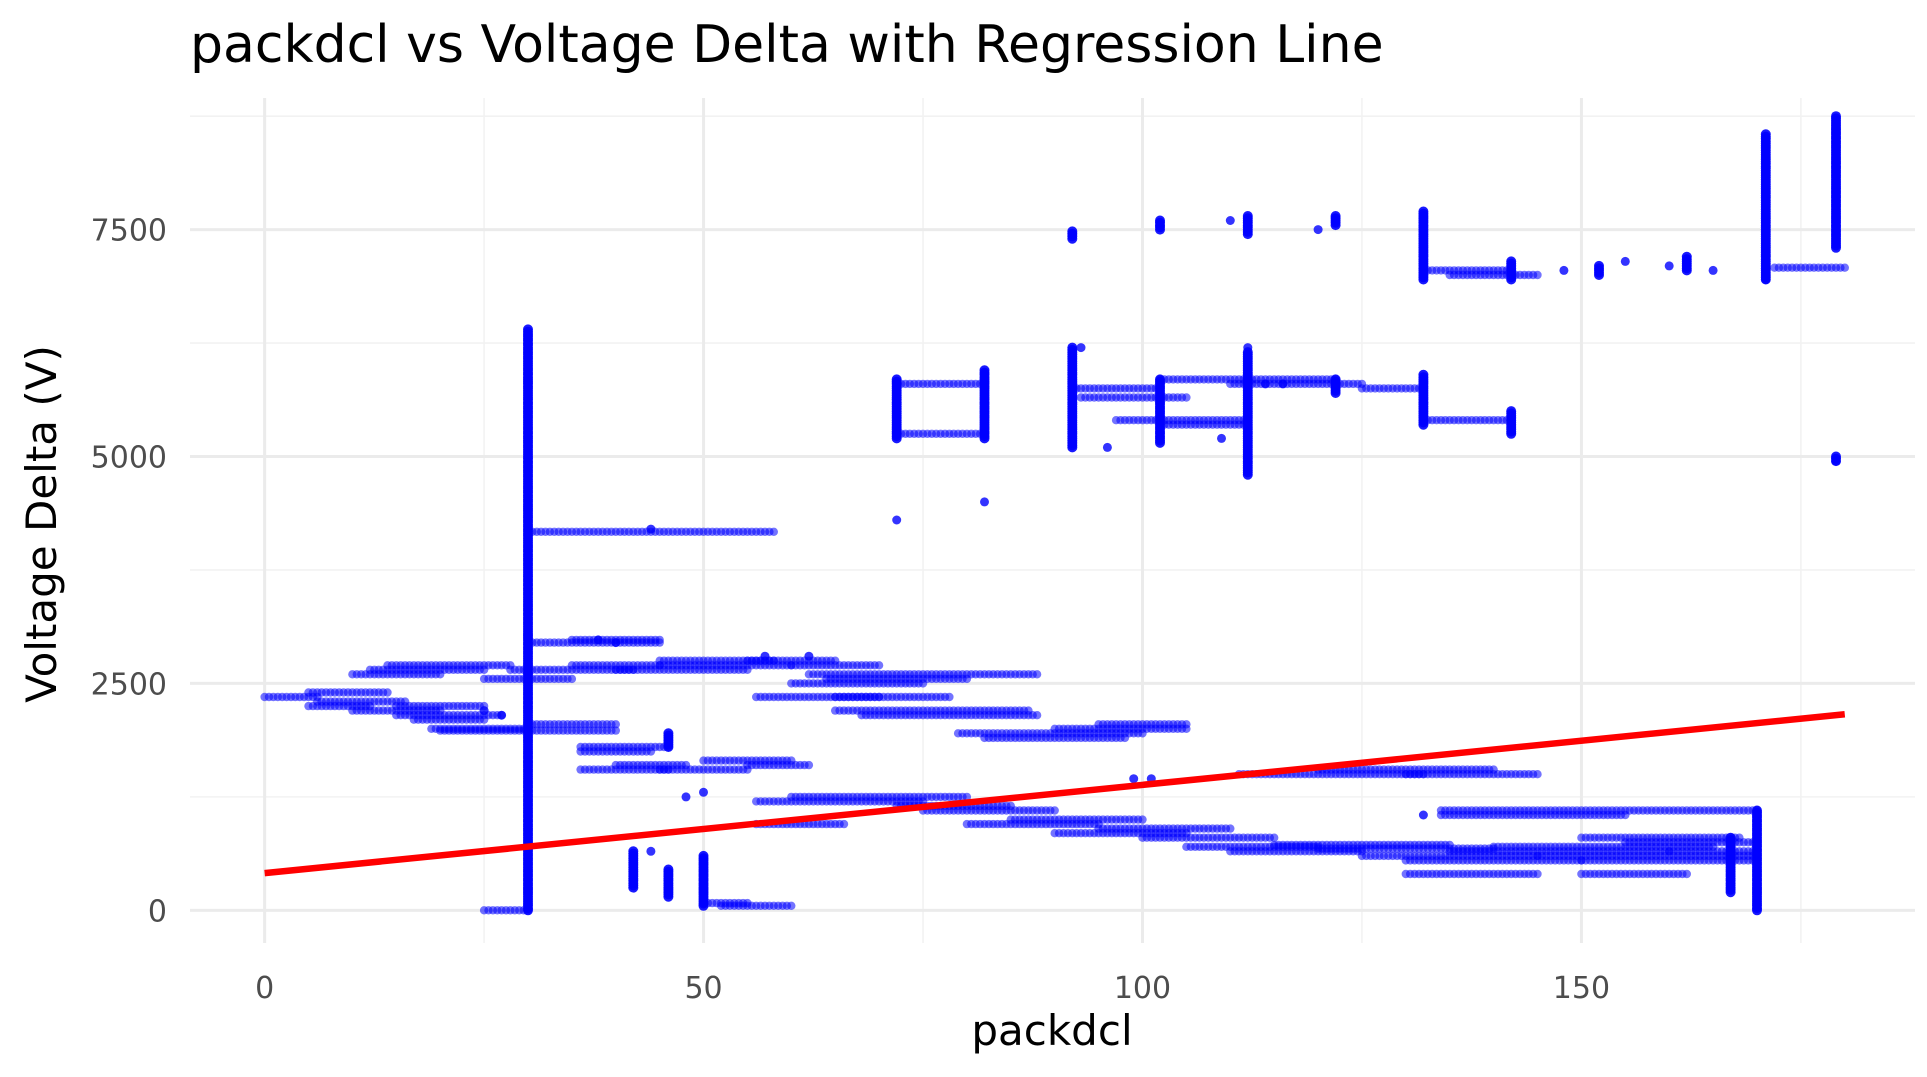 This screenshot has height=1077, width=1927. I want to click on regression-layer, so click(1055, 794).